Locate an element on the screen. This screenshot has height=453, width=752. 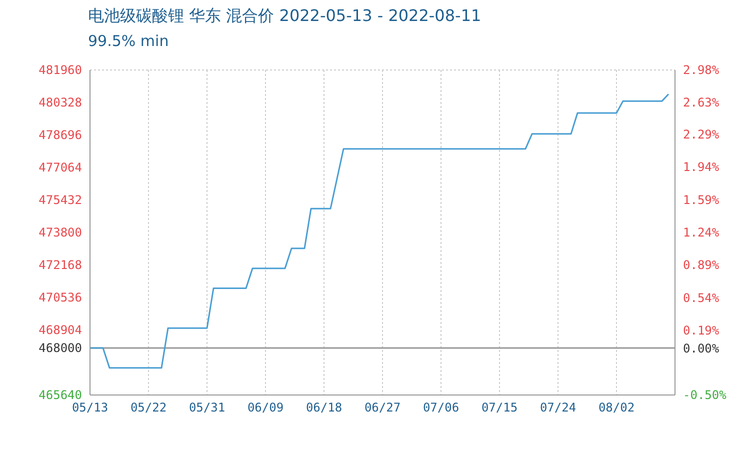
y-tick-label: 472168 is located at coordinates (60, 265).